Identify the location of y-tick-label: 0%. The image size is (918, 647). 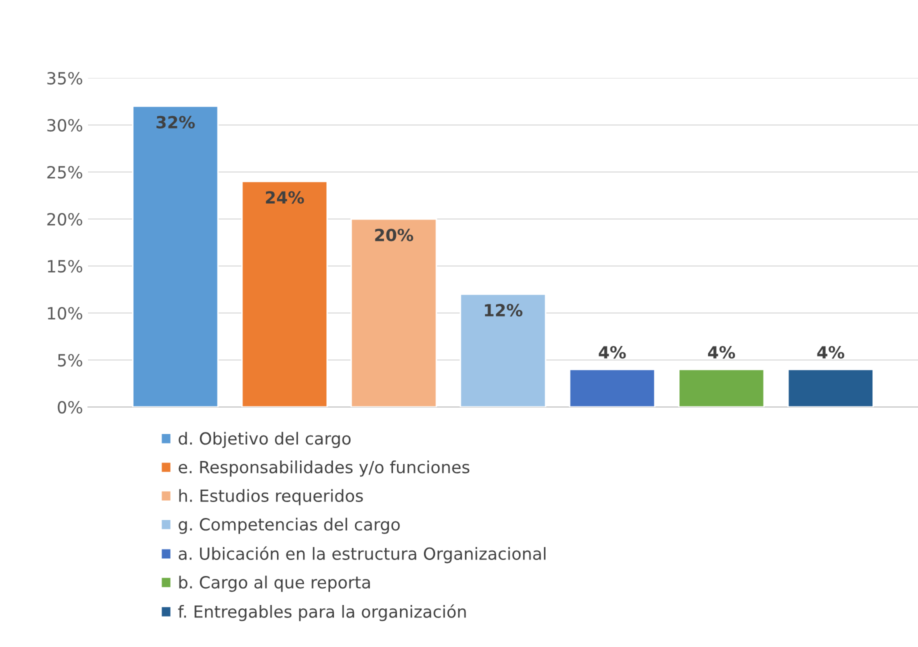
(70, 407).